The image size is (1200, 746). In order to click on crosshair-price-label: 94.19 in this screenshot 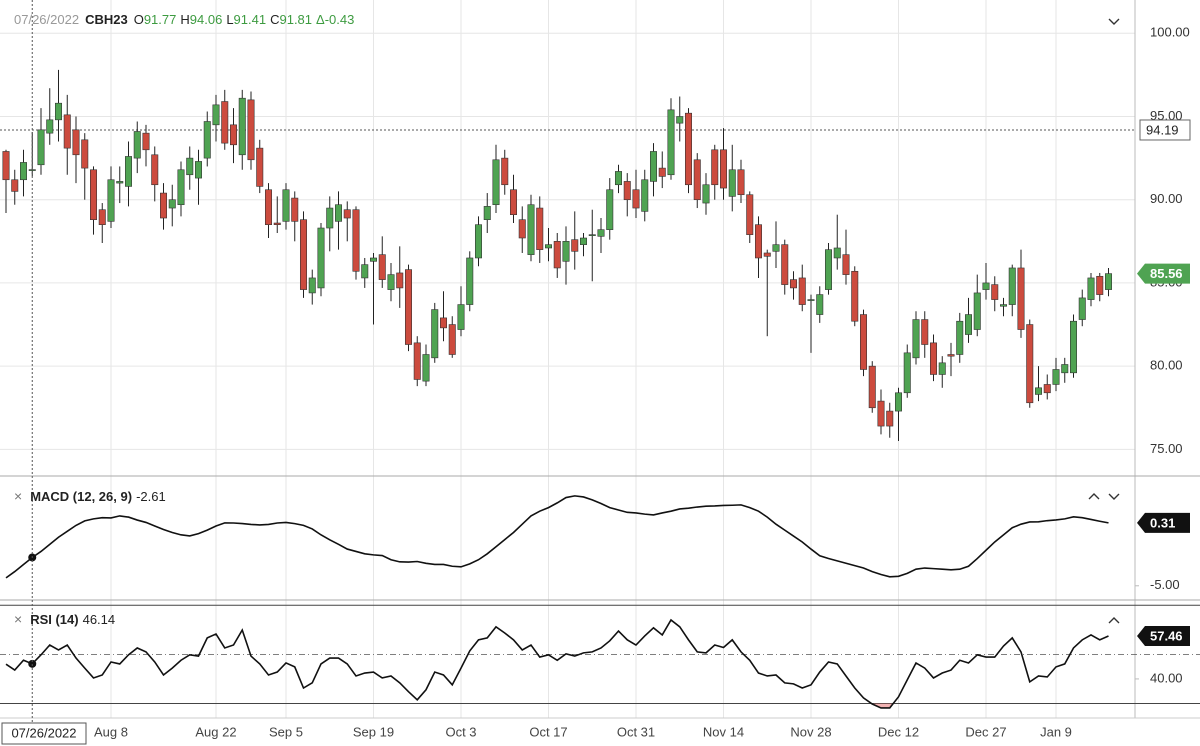, I will do `click(1162, 129)`.